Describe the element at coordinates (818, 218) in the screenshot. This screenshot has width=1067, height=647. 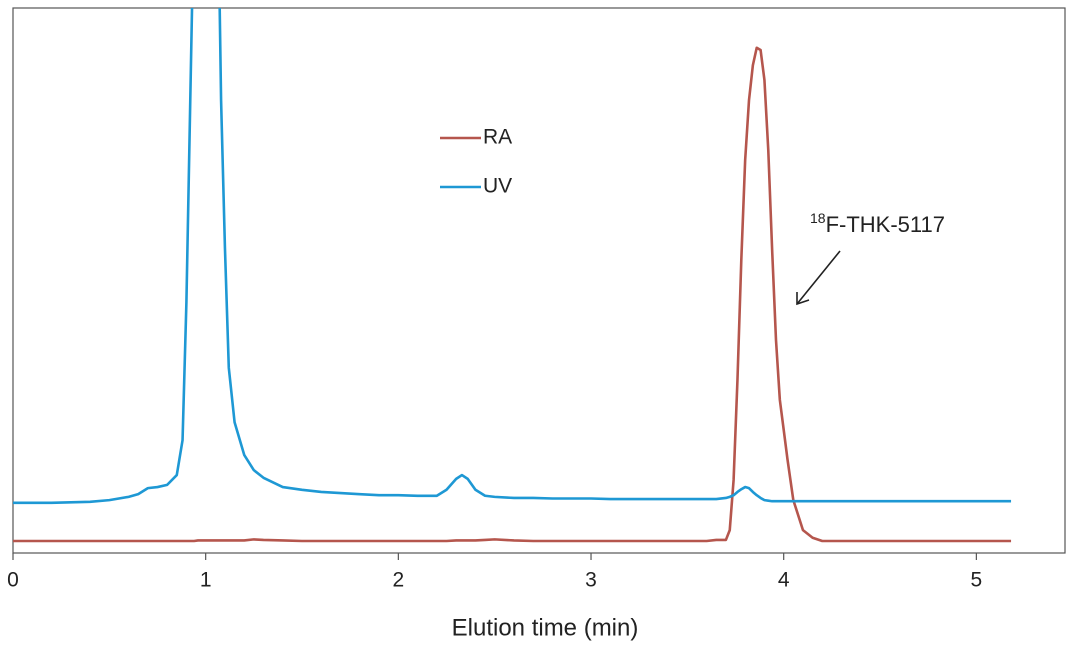
I see `annotation-superscript: 18` at that location.